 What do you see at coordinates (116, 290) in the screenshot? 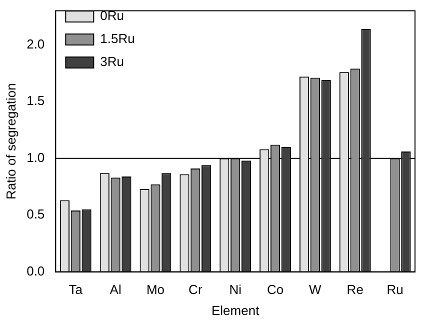
I see `x-tick-label: Al` at bounding box center [116, 290].